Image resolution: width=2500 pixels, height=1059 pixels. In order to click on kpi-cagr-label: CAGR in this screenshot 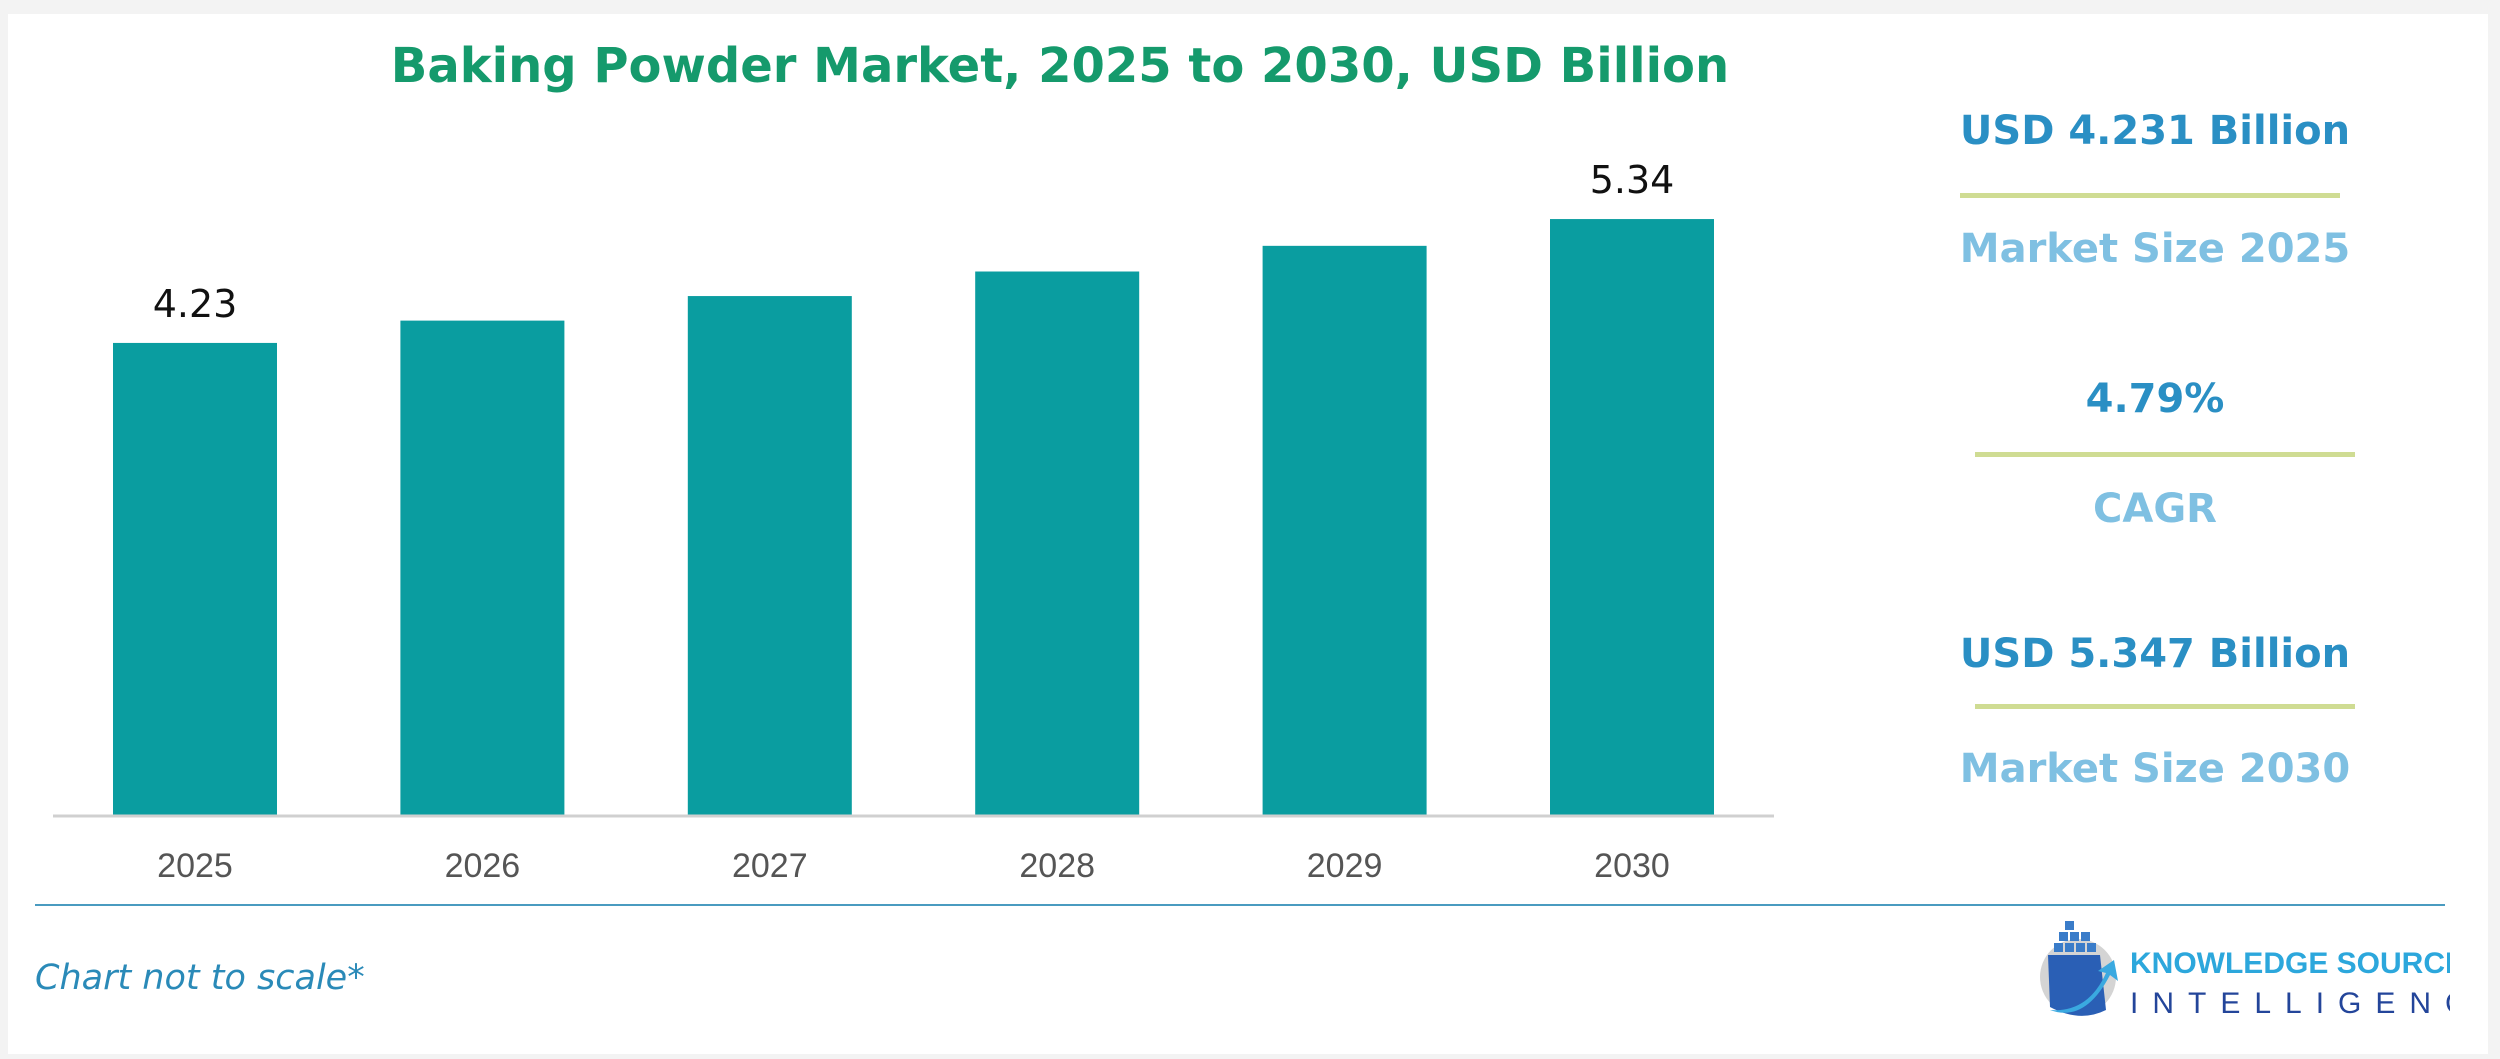, I will do `click(2155, 509)`.